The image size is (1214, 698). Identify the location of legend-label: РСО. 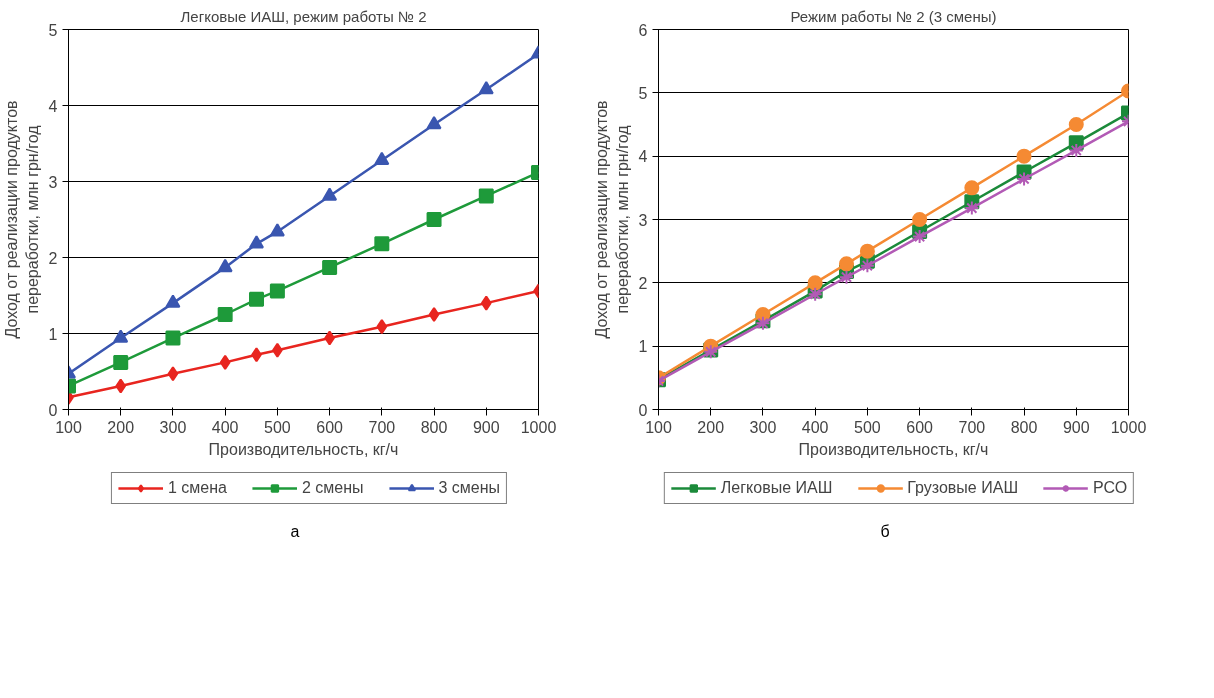
(1110, 488).